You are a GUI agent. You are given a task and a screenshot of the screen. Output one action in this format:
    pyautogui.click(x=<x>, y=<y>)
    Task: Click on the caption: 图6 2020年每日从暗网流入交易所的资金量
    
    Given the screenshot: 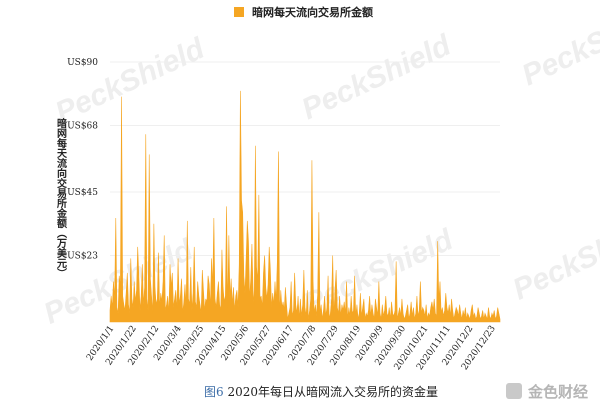 What is the action you would take?
    pyautogui.click(x=321, y=391)
    